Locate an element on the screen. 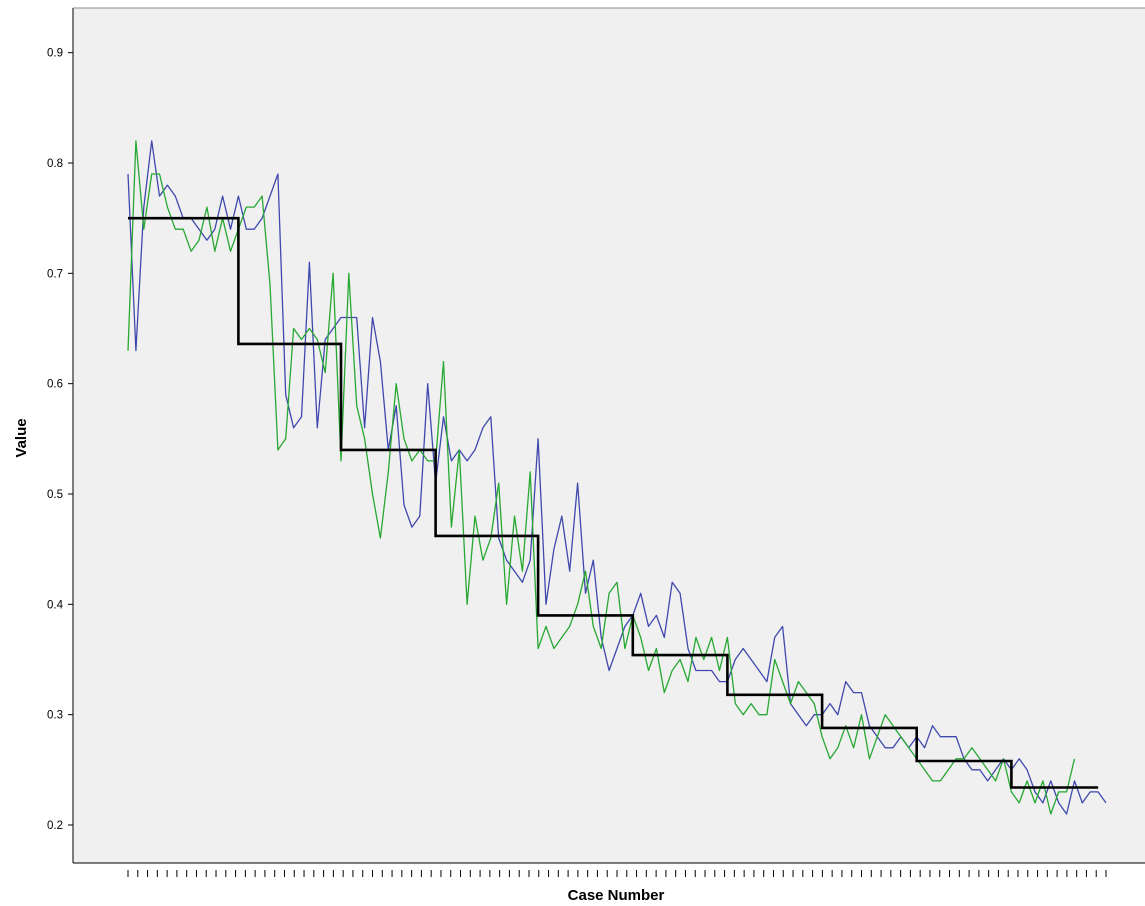 This screenshot has height=906, width=1145. y-tick-label: 0.3 is located at coordinates (55, 716).